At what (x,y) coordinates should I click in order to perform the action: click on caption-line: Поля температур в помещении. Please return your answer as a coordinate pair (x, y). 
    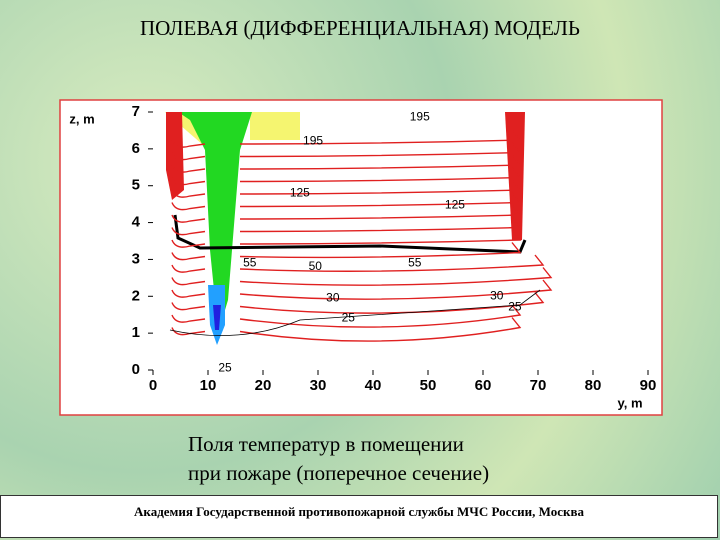
    Looking at the image, I should click on (326, 444).